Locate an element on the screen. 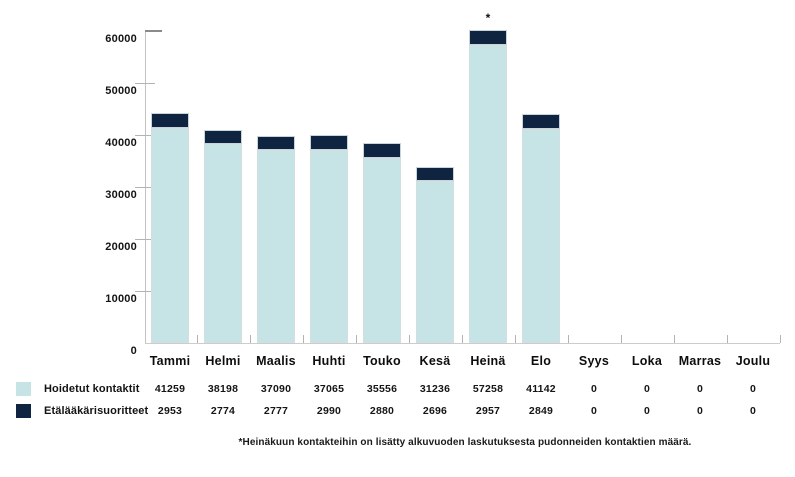 This screenshot has height=477, width=795. x-axis-label: Marras is located at coordinates (700, 361).